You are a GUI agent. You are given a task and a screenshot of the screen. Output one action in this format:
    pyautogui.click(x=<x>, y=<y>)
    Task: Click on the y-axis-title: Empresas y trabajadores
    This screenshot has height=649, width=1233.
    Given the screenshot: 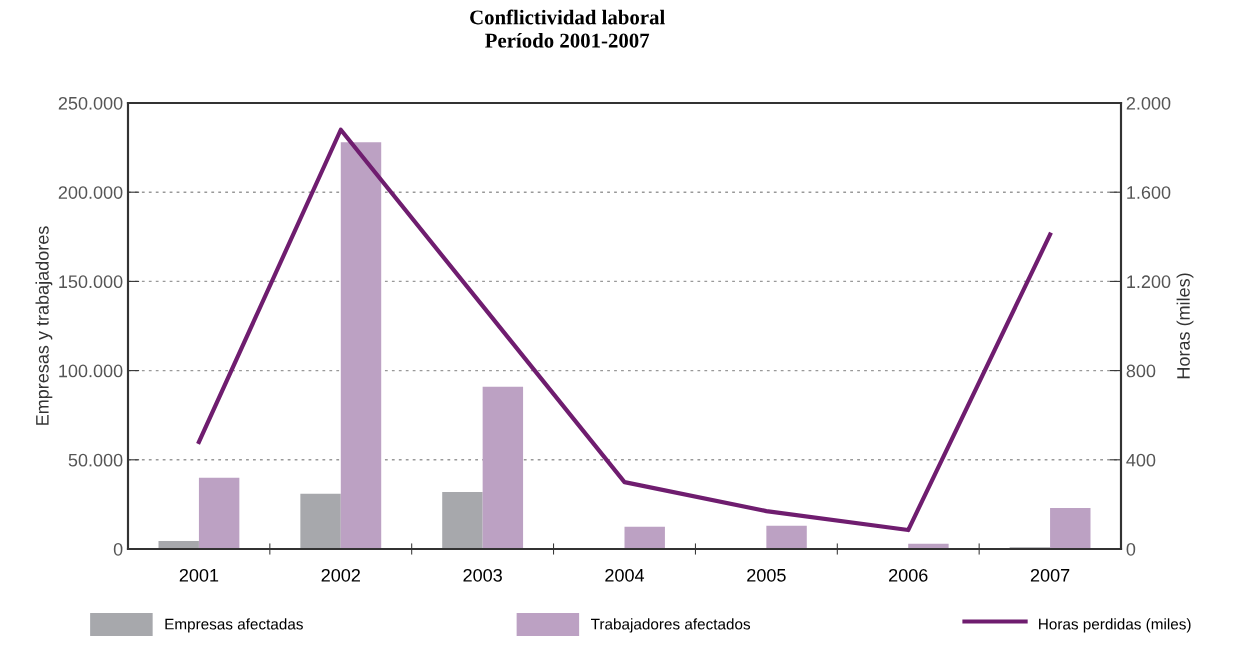 What is the action you would take?
    pyautogui.click(x=44, y=325)
    